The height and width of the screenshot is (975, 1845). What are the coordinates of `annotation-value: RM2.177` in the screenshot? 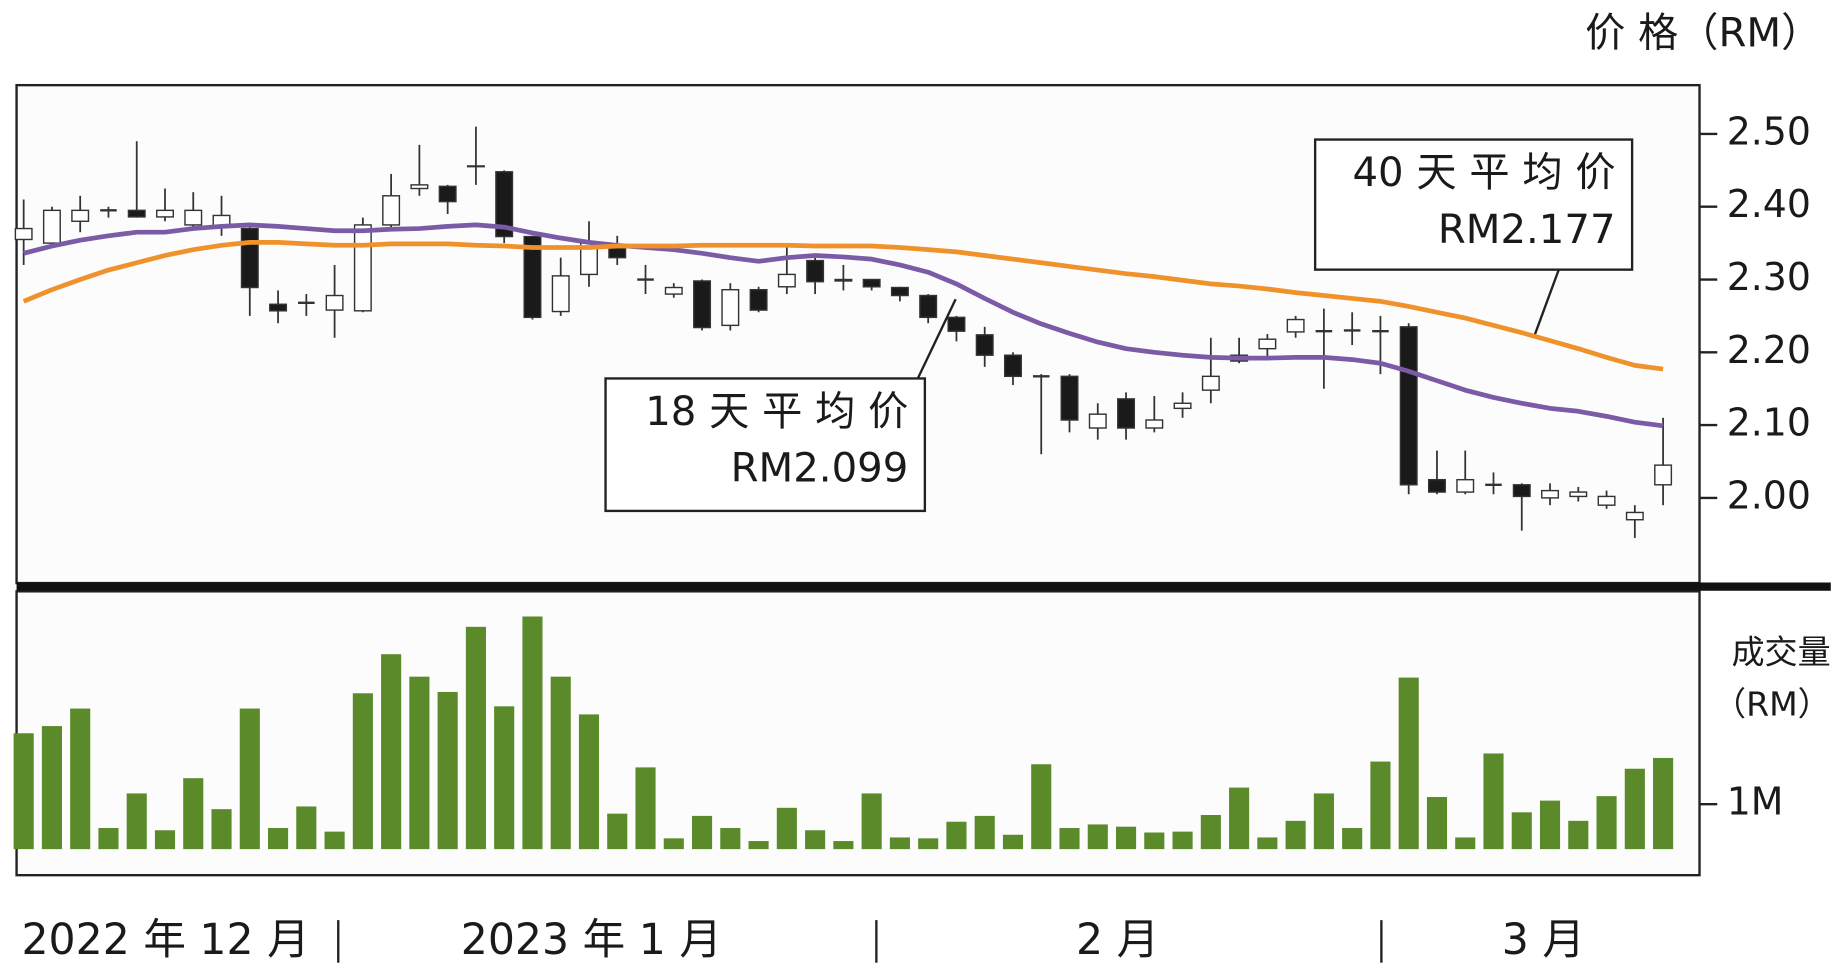 It's located at (1527, 230).